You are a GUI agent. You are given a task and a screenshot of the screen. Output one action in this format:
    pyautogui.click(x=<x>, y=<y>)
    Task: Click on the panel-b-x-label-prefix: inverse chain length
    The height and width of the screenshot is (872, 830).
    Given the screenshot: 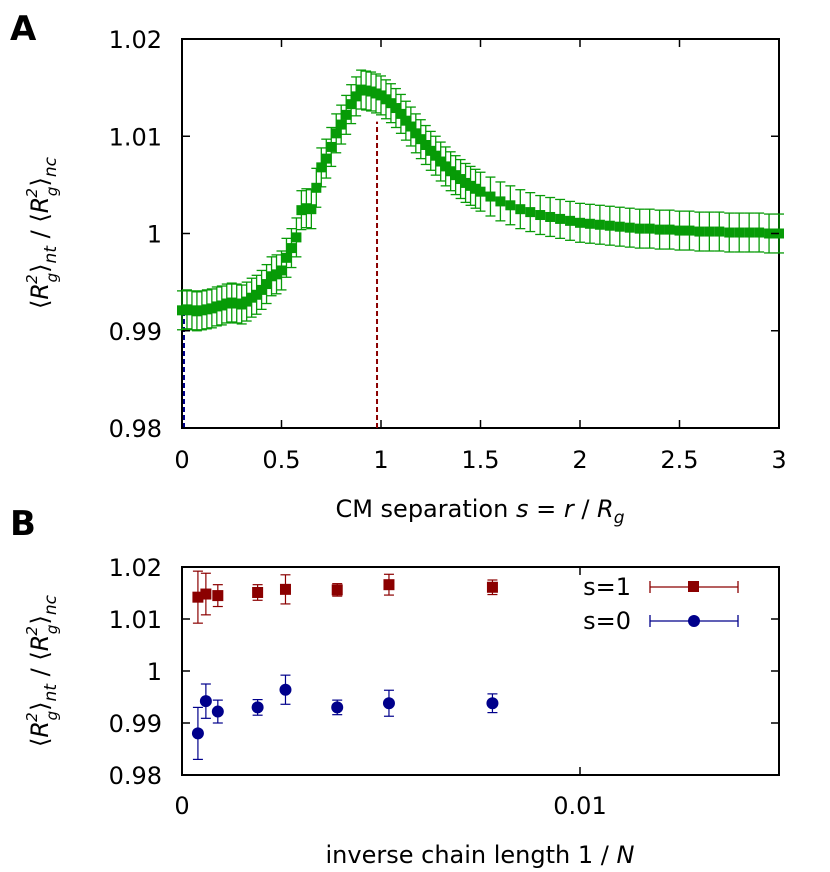 What is the action you would take?
    pyautogui.click(x=452, y=855)
    